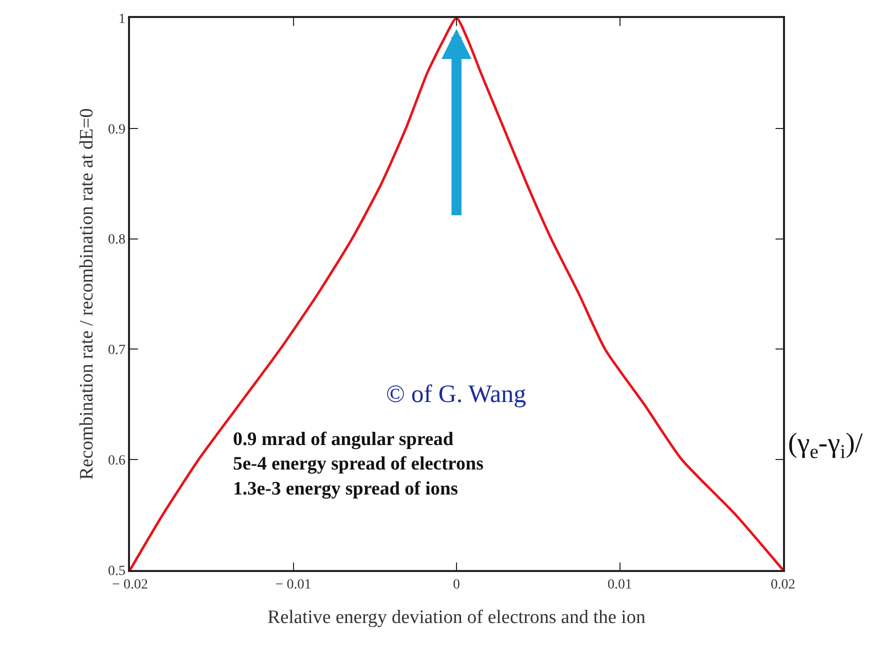 Image resolution: width=872 pixels, height=649 pixels. What do you see at coordinates (117, 350) in the screenshot?
I see `y-tick-label: 0.7` at bounding box center [117, 350].